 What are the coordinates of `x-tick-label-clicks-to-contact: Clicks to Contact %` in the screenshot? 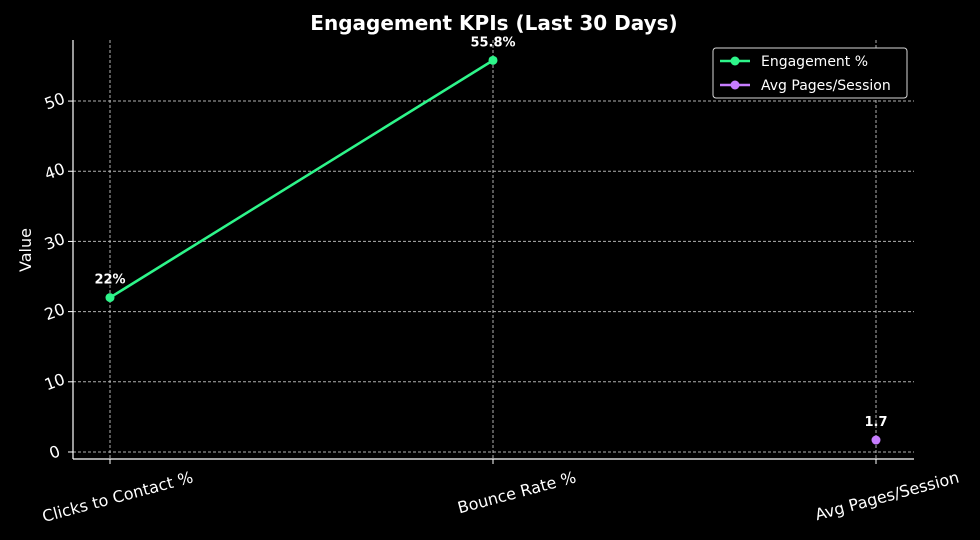 It's located at (117, 497).